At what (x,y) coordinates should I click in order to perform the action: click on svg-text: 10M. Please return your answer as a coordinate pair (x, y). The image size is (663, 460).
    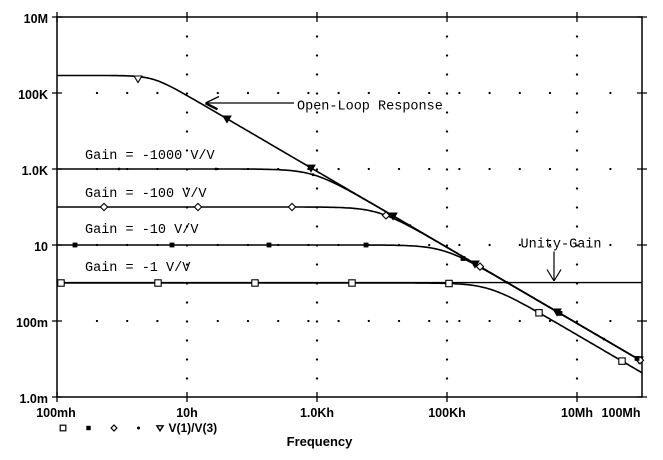
    Looking at the image, I should click on (36, 19).